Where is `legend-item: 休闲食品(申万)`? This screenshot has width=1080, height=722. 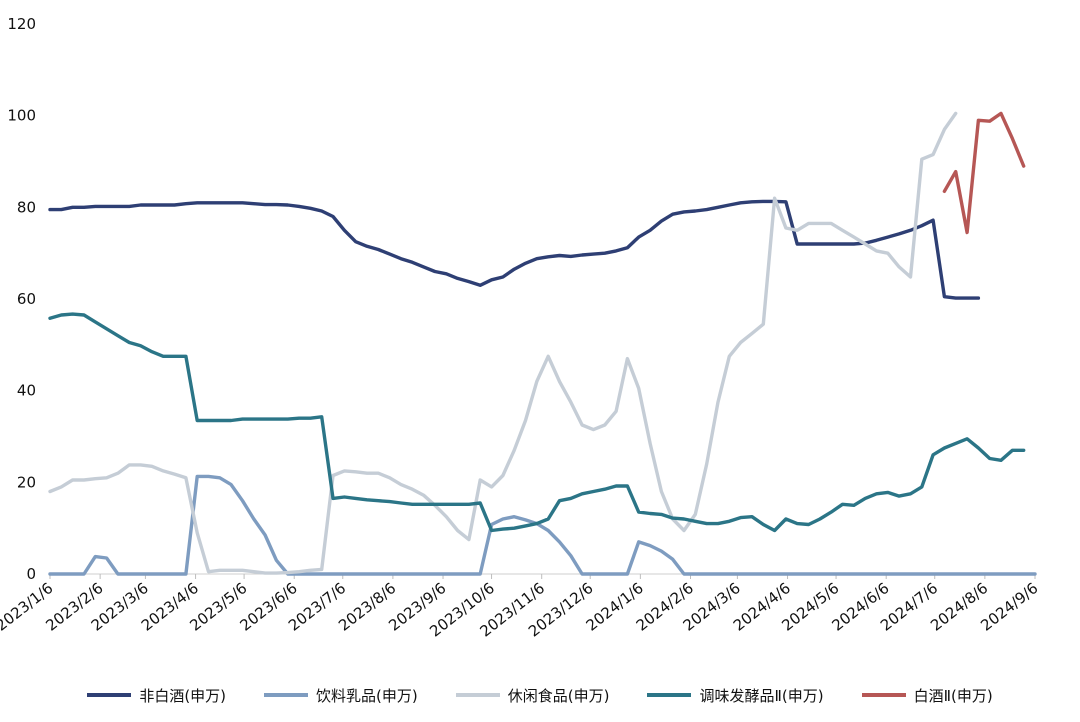 legend-item: 休闲食品(申万) is located at coordinates (532, 695).